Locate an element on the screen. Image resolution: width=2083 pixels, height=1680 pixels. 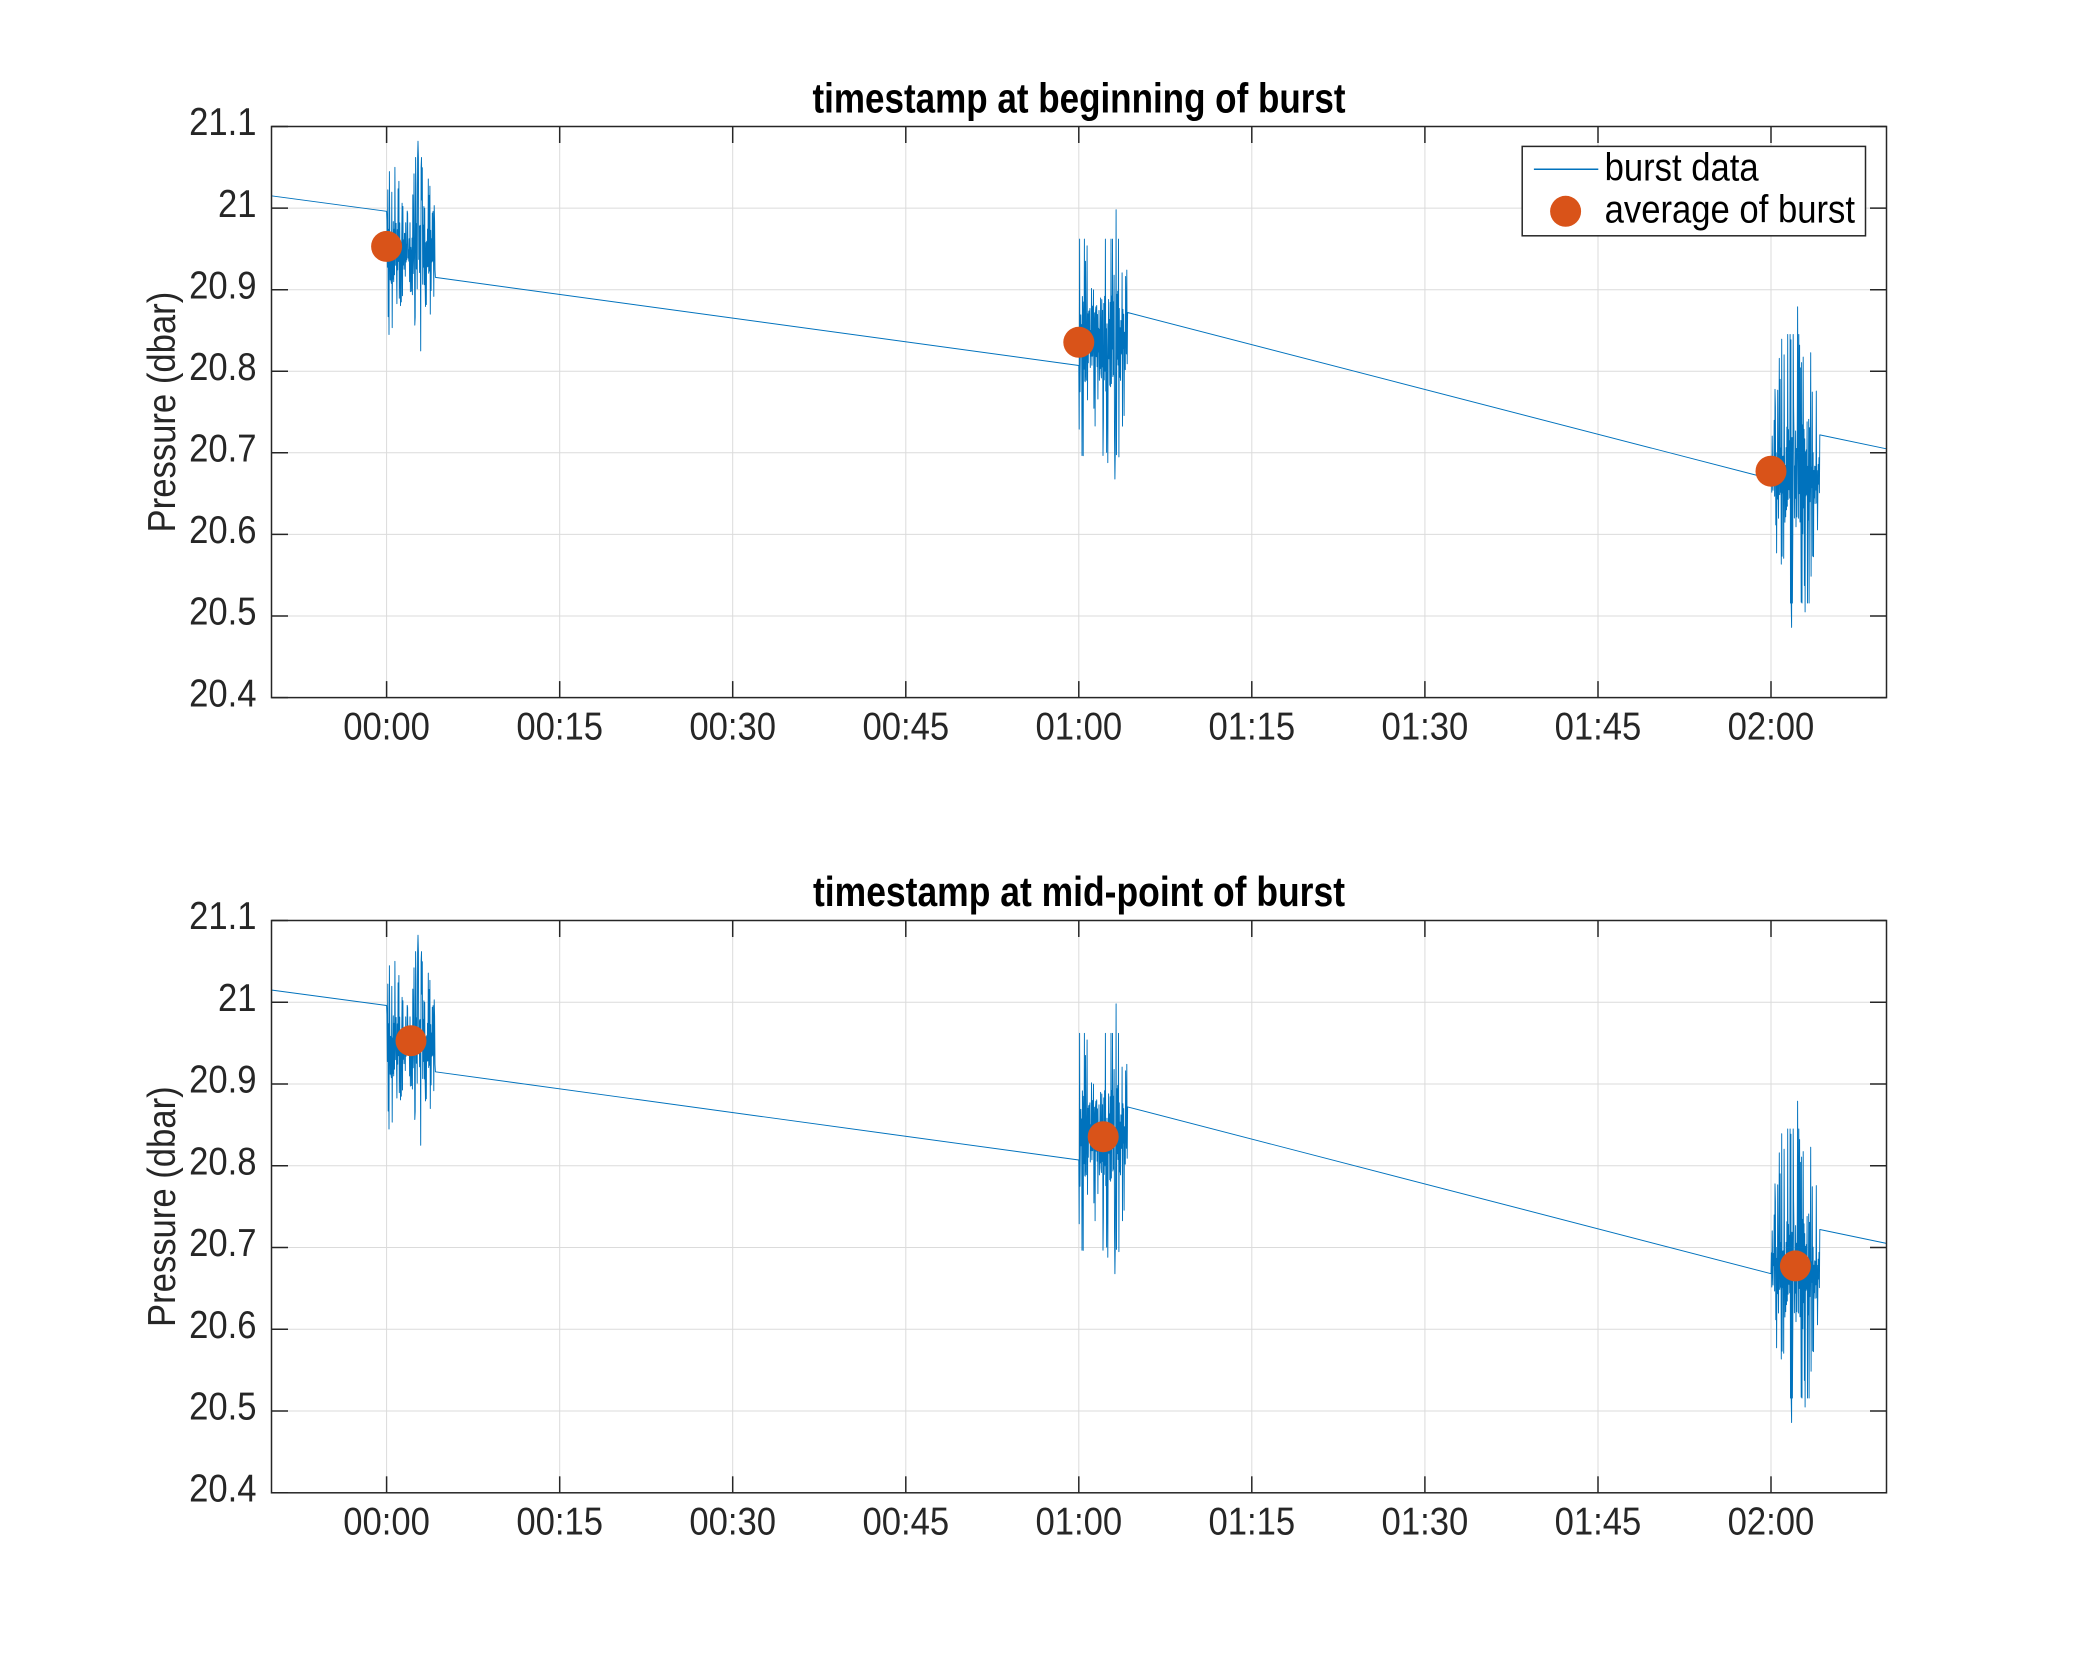
svg-text:timestamp at beginning of burs: timestamp at beginning of burst is located at coordinates (1079, 98).